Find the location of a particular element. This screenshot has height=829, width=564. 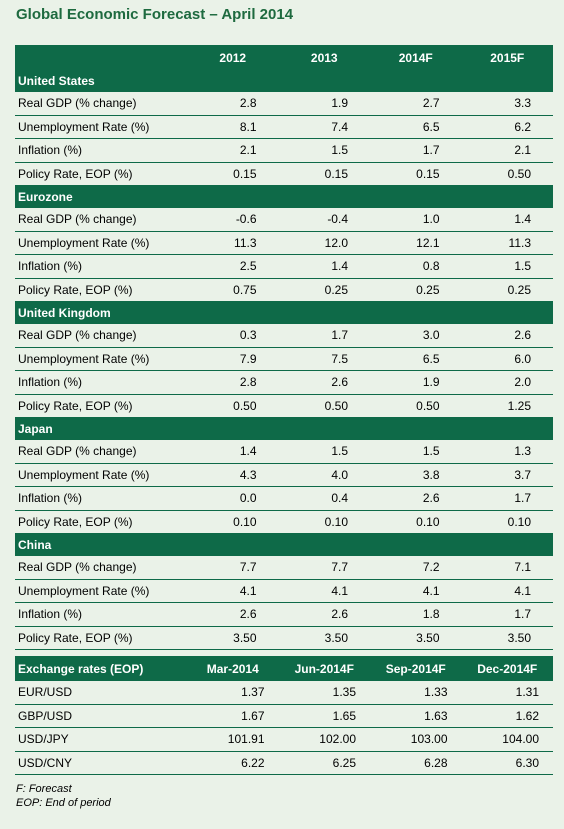

value-cell: 3.8 is located at coordinates (416, 475).